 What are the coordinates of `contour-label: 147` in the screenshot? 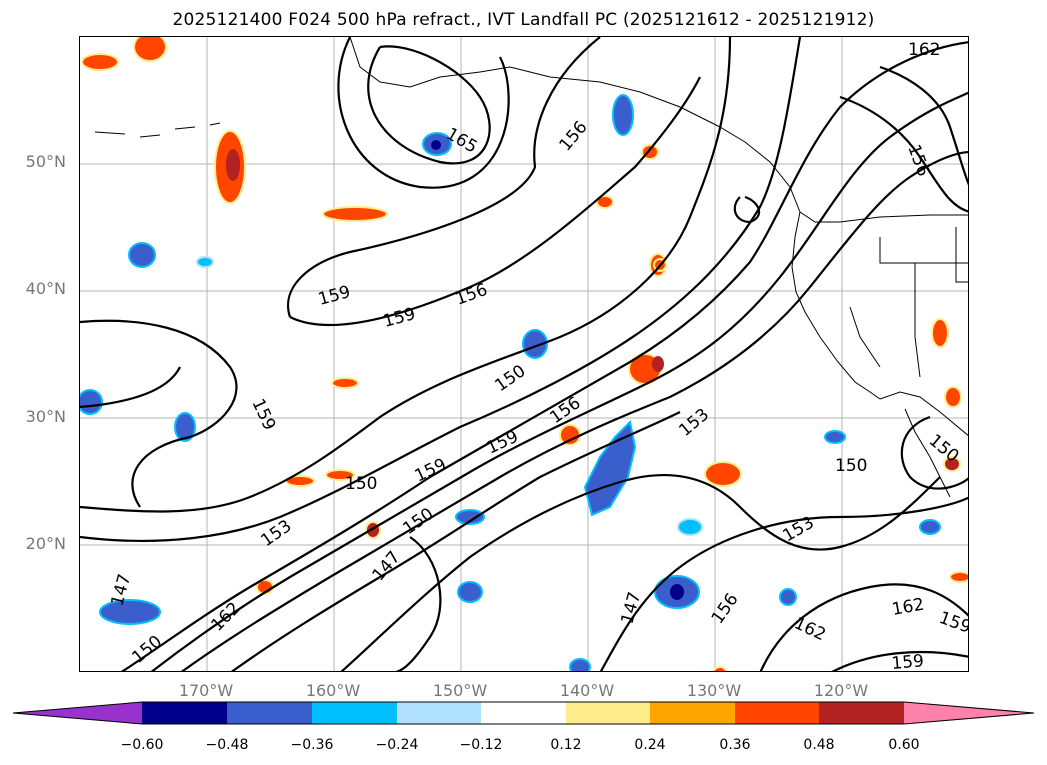 It's located at (632, 608).